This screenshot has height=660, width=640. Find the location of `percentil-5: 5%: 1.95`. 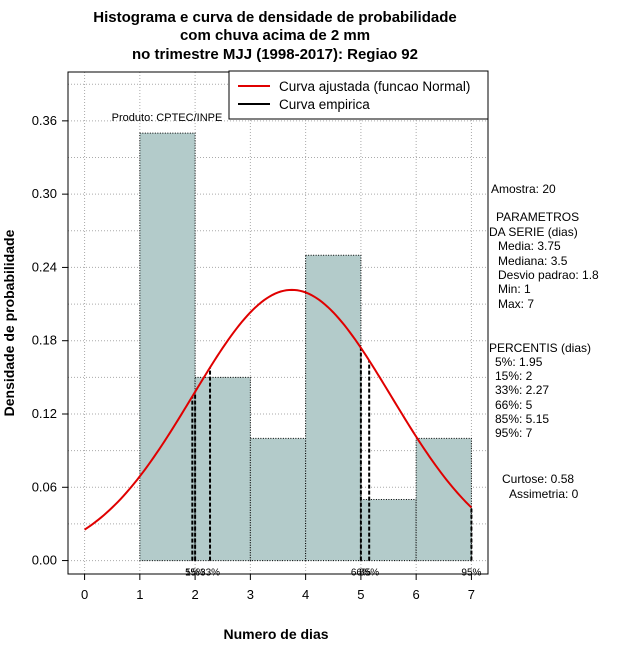

percentil-5: 5%: 1.95 is located at coordinates (519, 362).